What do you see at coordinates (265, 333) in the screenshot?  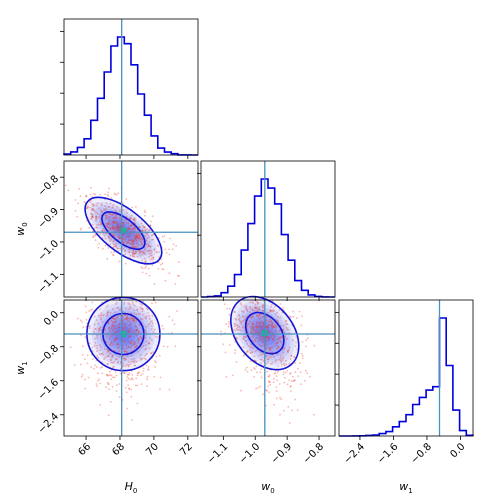 I see `contours-w0-w1` at bounding box center [265, 333].